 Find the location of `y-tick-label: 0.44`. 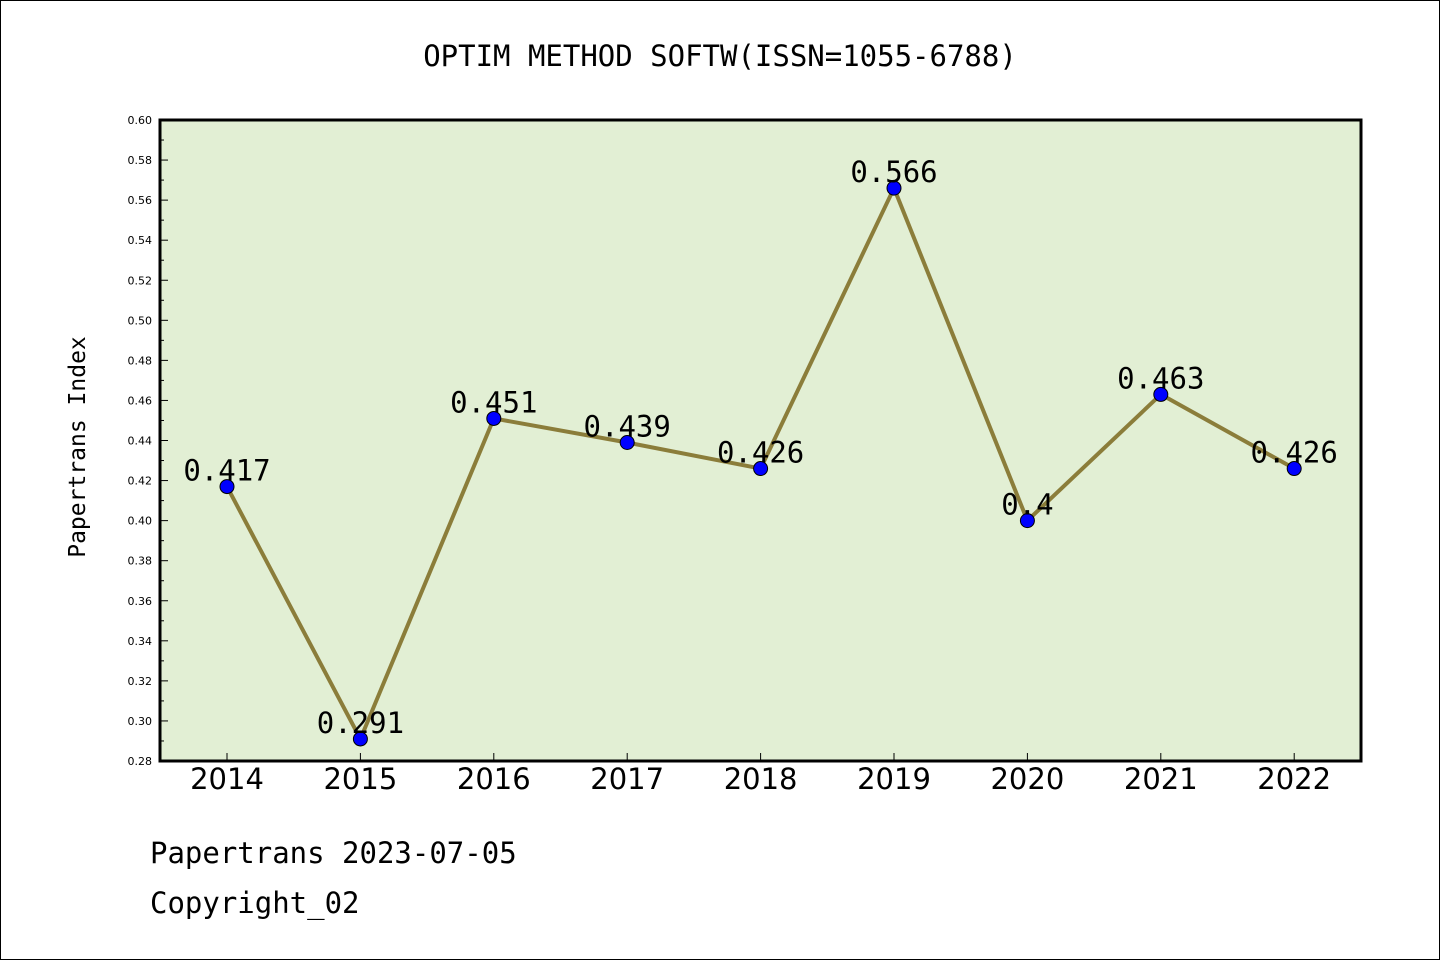

y-tick-label: 0.44 is located at coordinates (140, 441).